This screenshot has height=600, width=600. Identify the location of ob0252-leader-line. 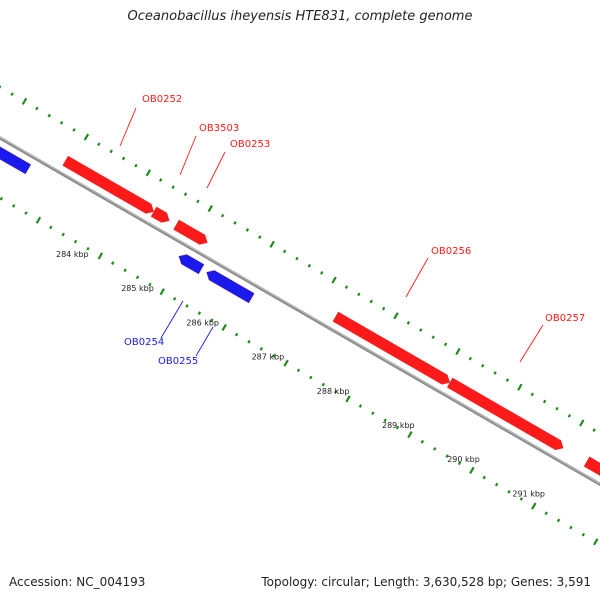
(128, 127).